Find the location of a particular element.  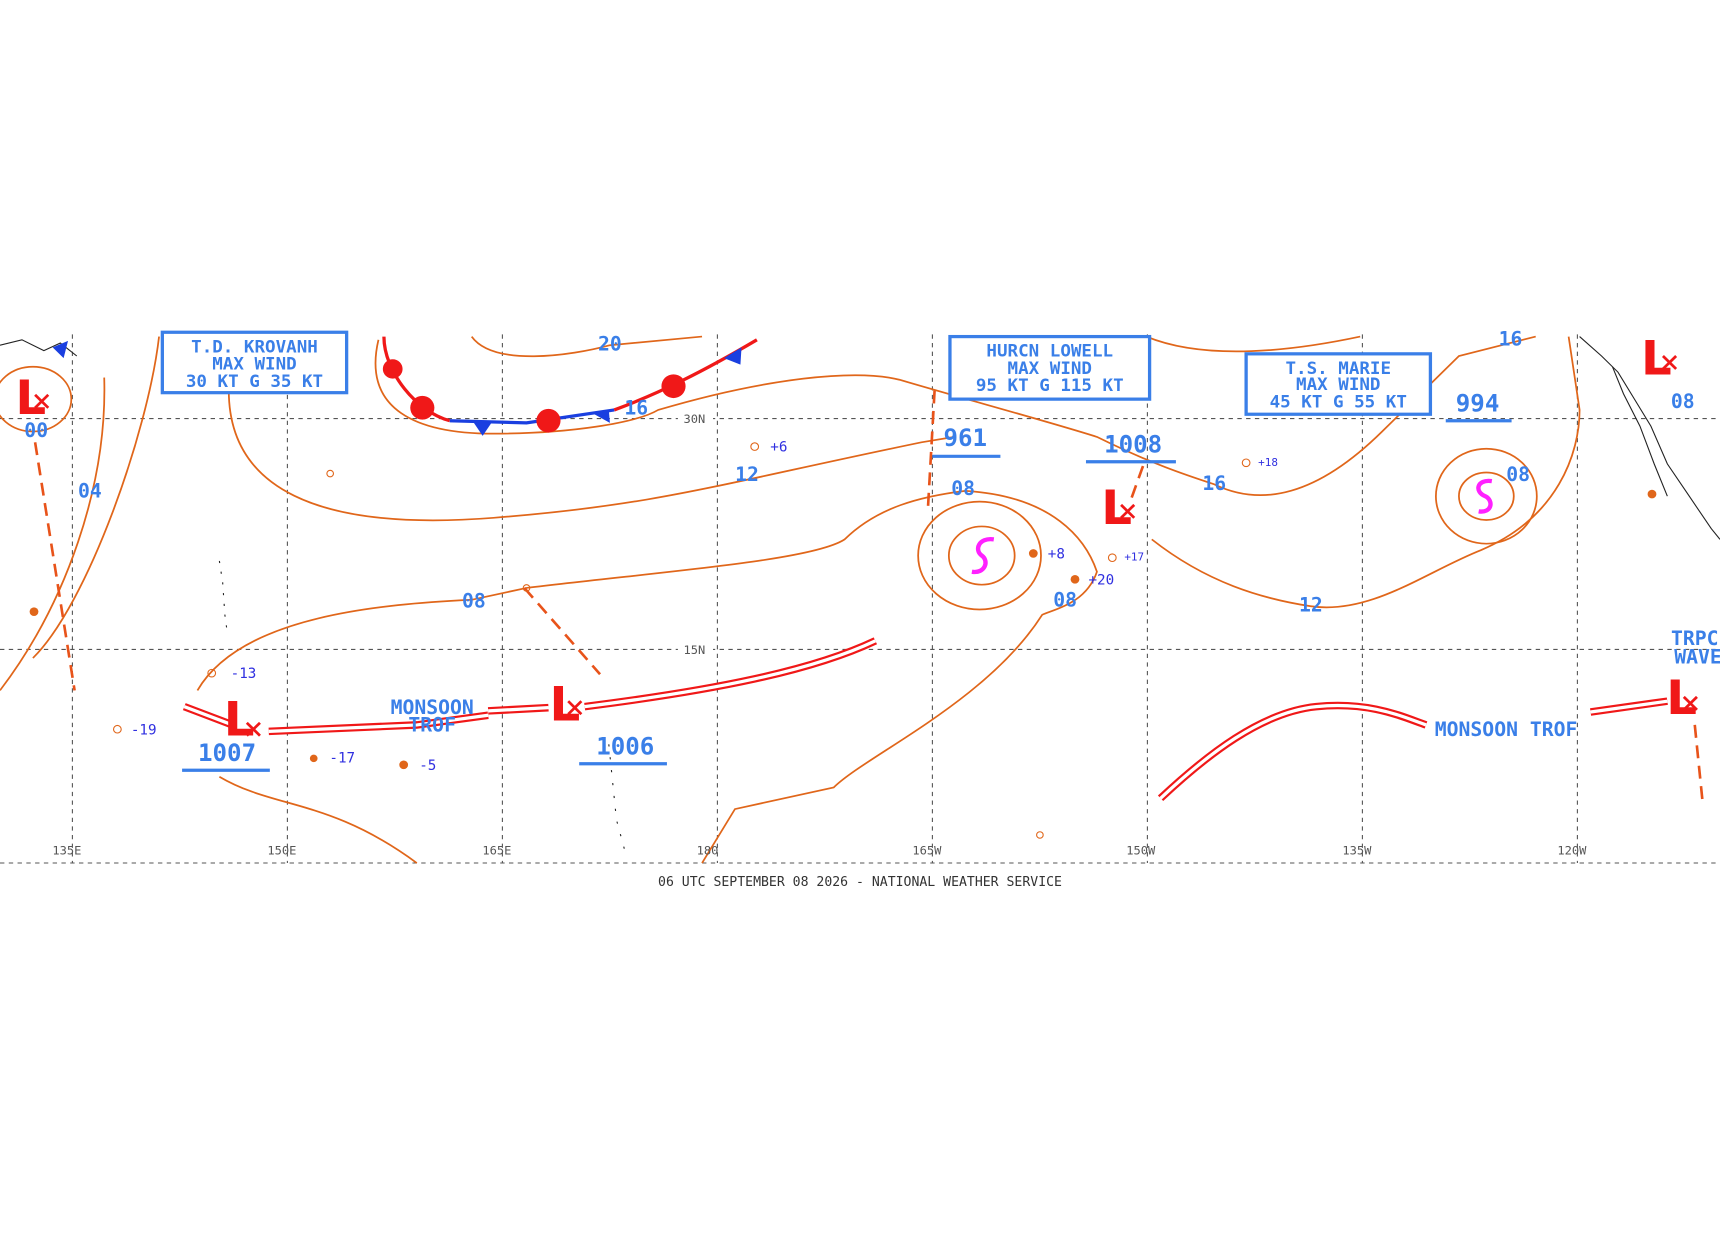

lat-label: 15N is located at coordinates (694, 650).